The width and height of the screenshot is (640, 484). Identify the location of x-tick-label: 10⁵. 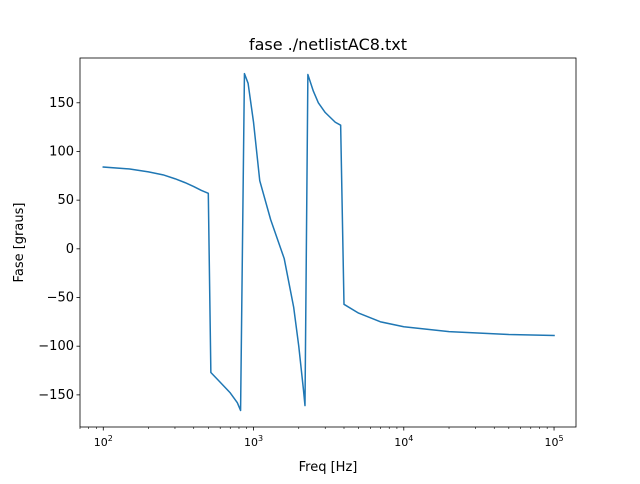
(553, 441).